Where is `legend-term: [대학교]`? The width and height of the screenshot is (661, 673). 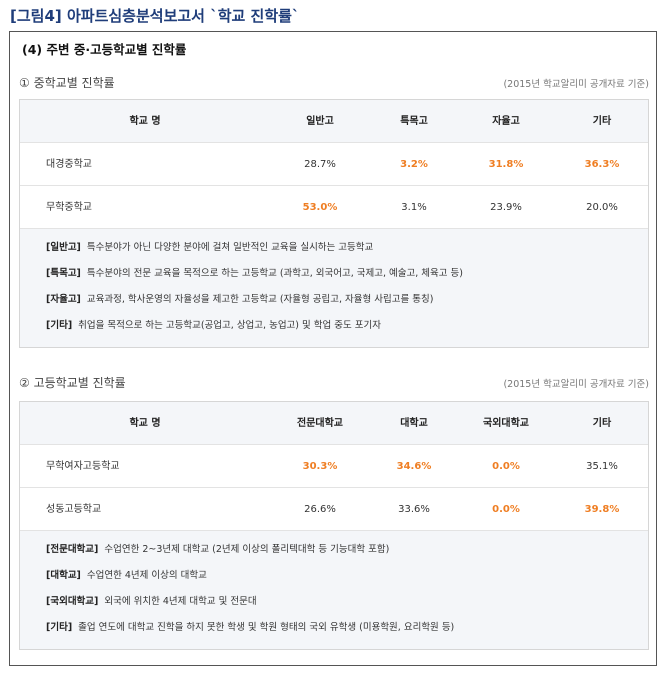
legend-term: [대학교] is located at coordinates (63, 575).